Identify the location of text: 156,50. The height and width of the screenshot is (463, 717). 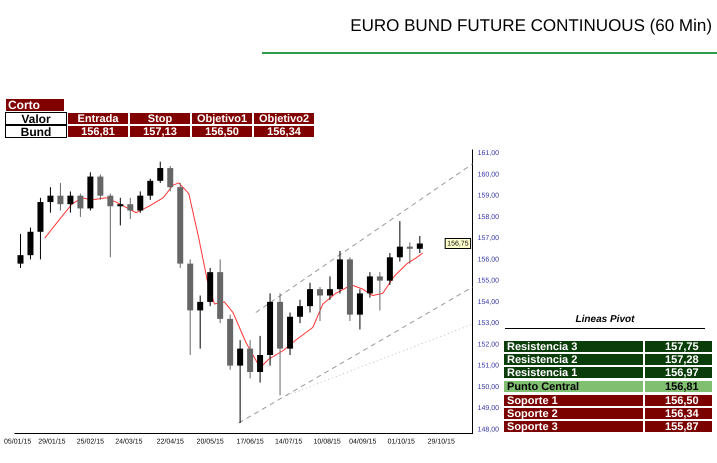
(222, 132).